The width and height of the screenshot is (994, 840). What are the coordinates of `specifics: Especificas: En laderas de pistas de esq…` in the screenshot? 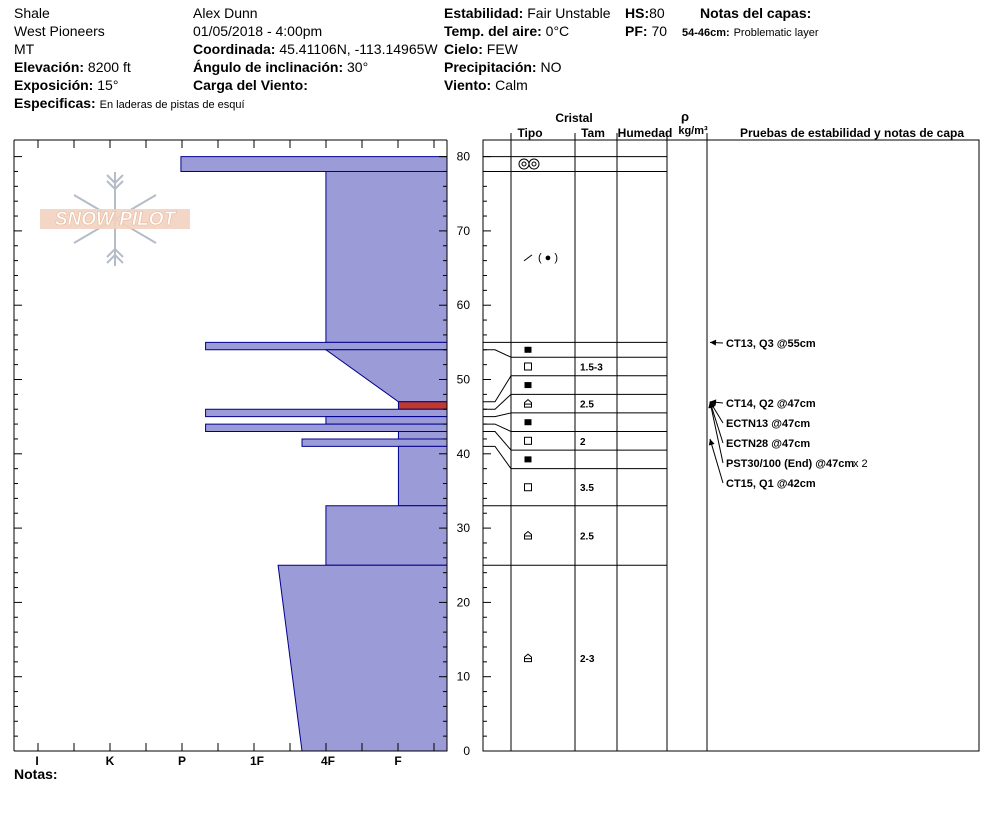 It's located at (129, 104).